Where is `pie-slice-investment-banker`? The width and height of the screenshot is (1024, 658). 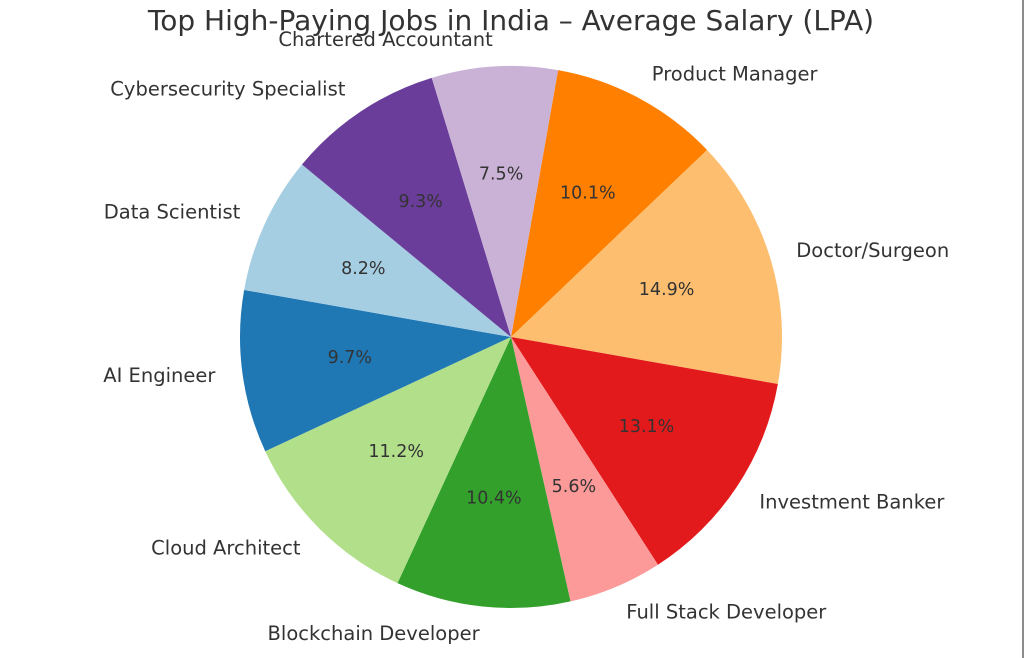 pie-slice-investment-banker is located at coordinates (644, 451).